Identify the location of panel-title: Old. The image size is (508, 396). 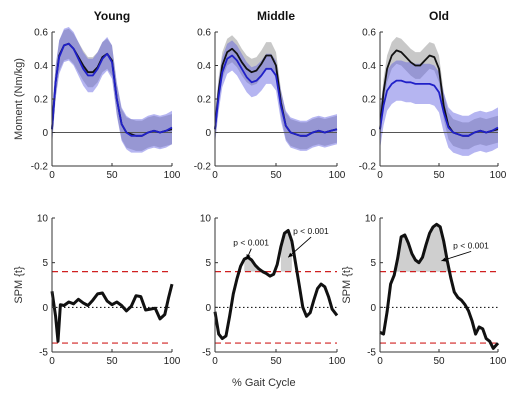
(439, 16).